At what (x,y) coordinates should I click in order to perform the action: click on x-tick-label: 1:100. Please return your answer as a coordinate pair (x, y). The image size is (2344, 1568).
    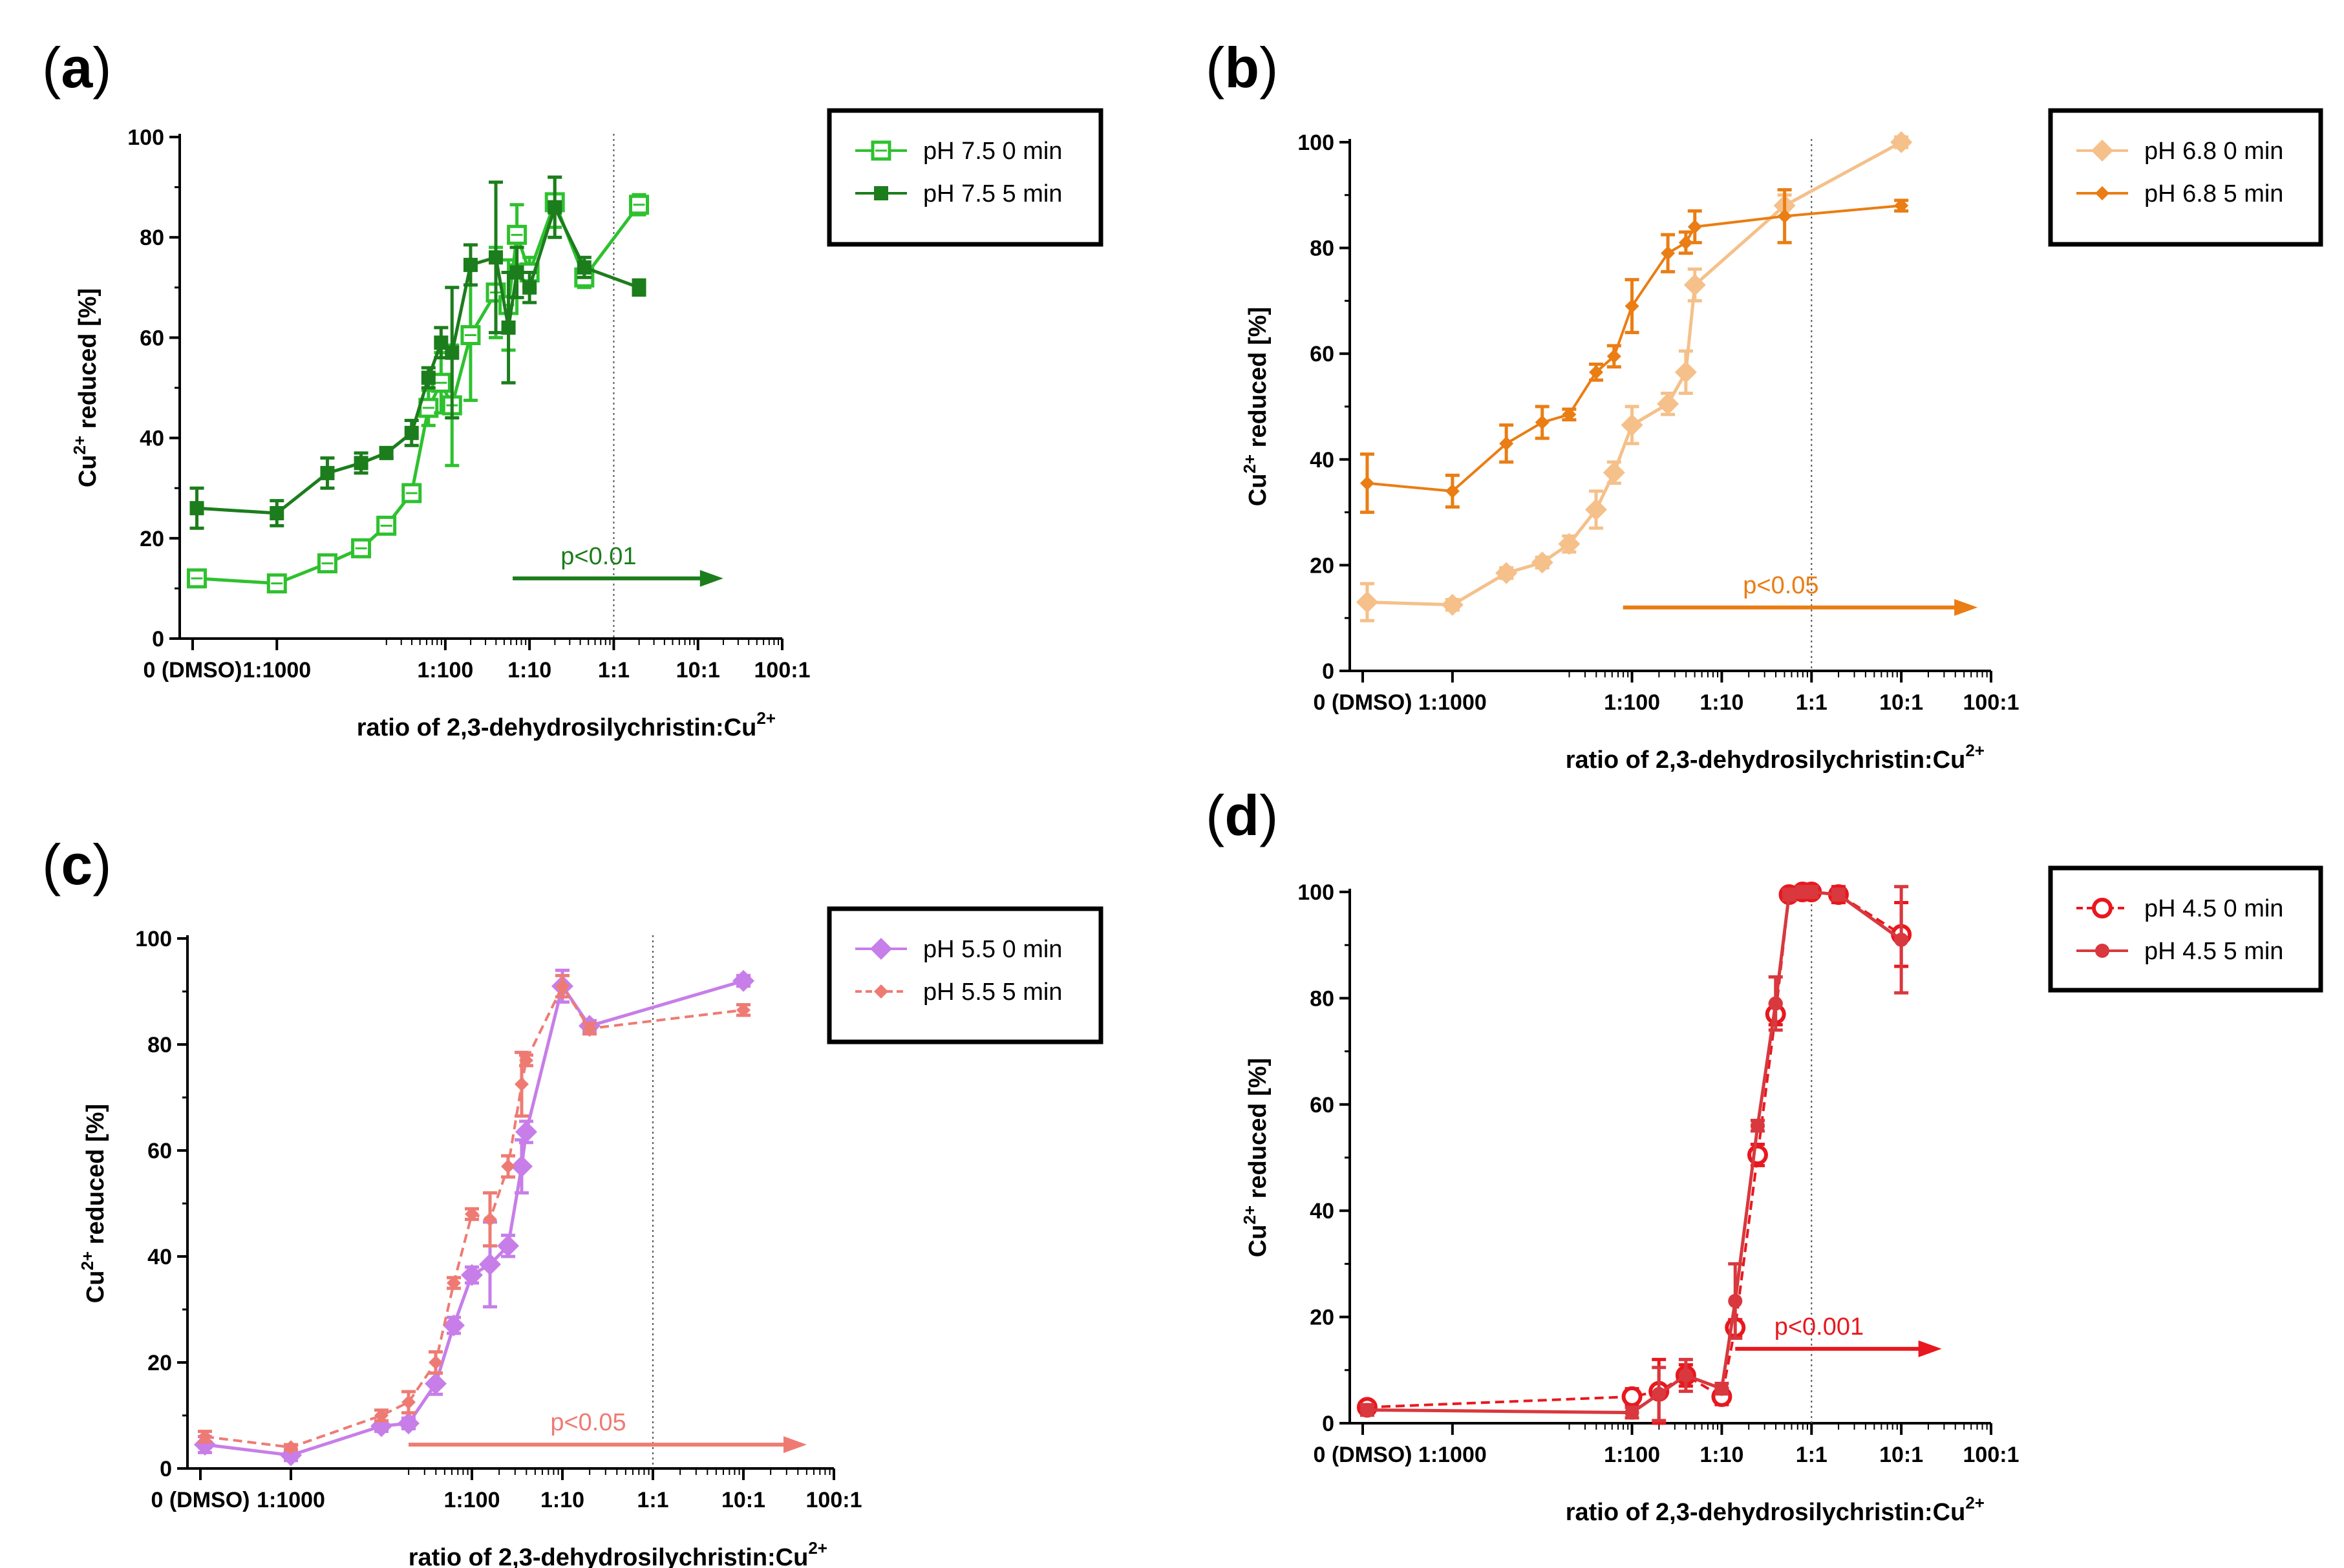
    Looking at the image, I should click on (445, 670).